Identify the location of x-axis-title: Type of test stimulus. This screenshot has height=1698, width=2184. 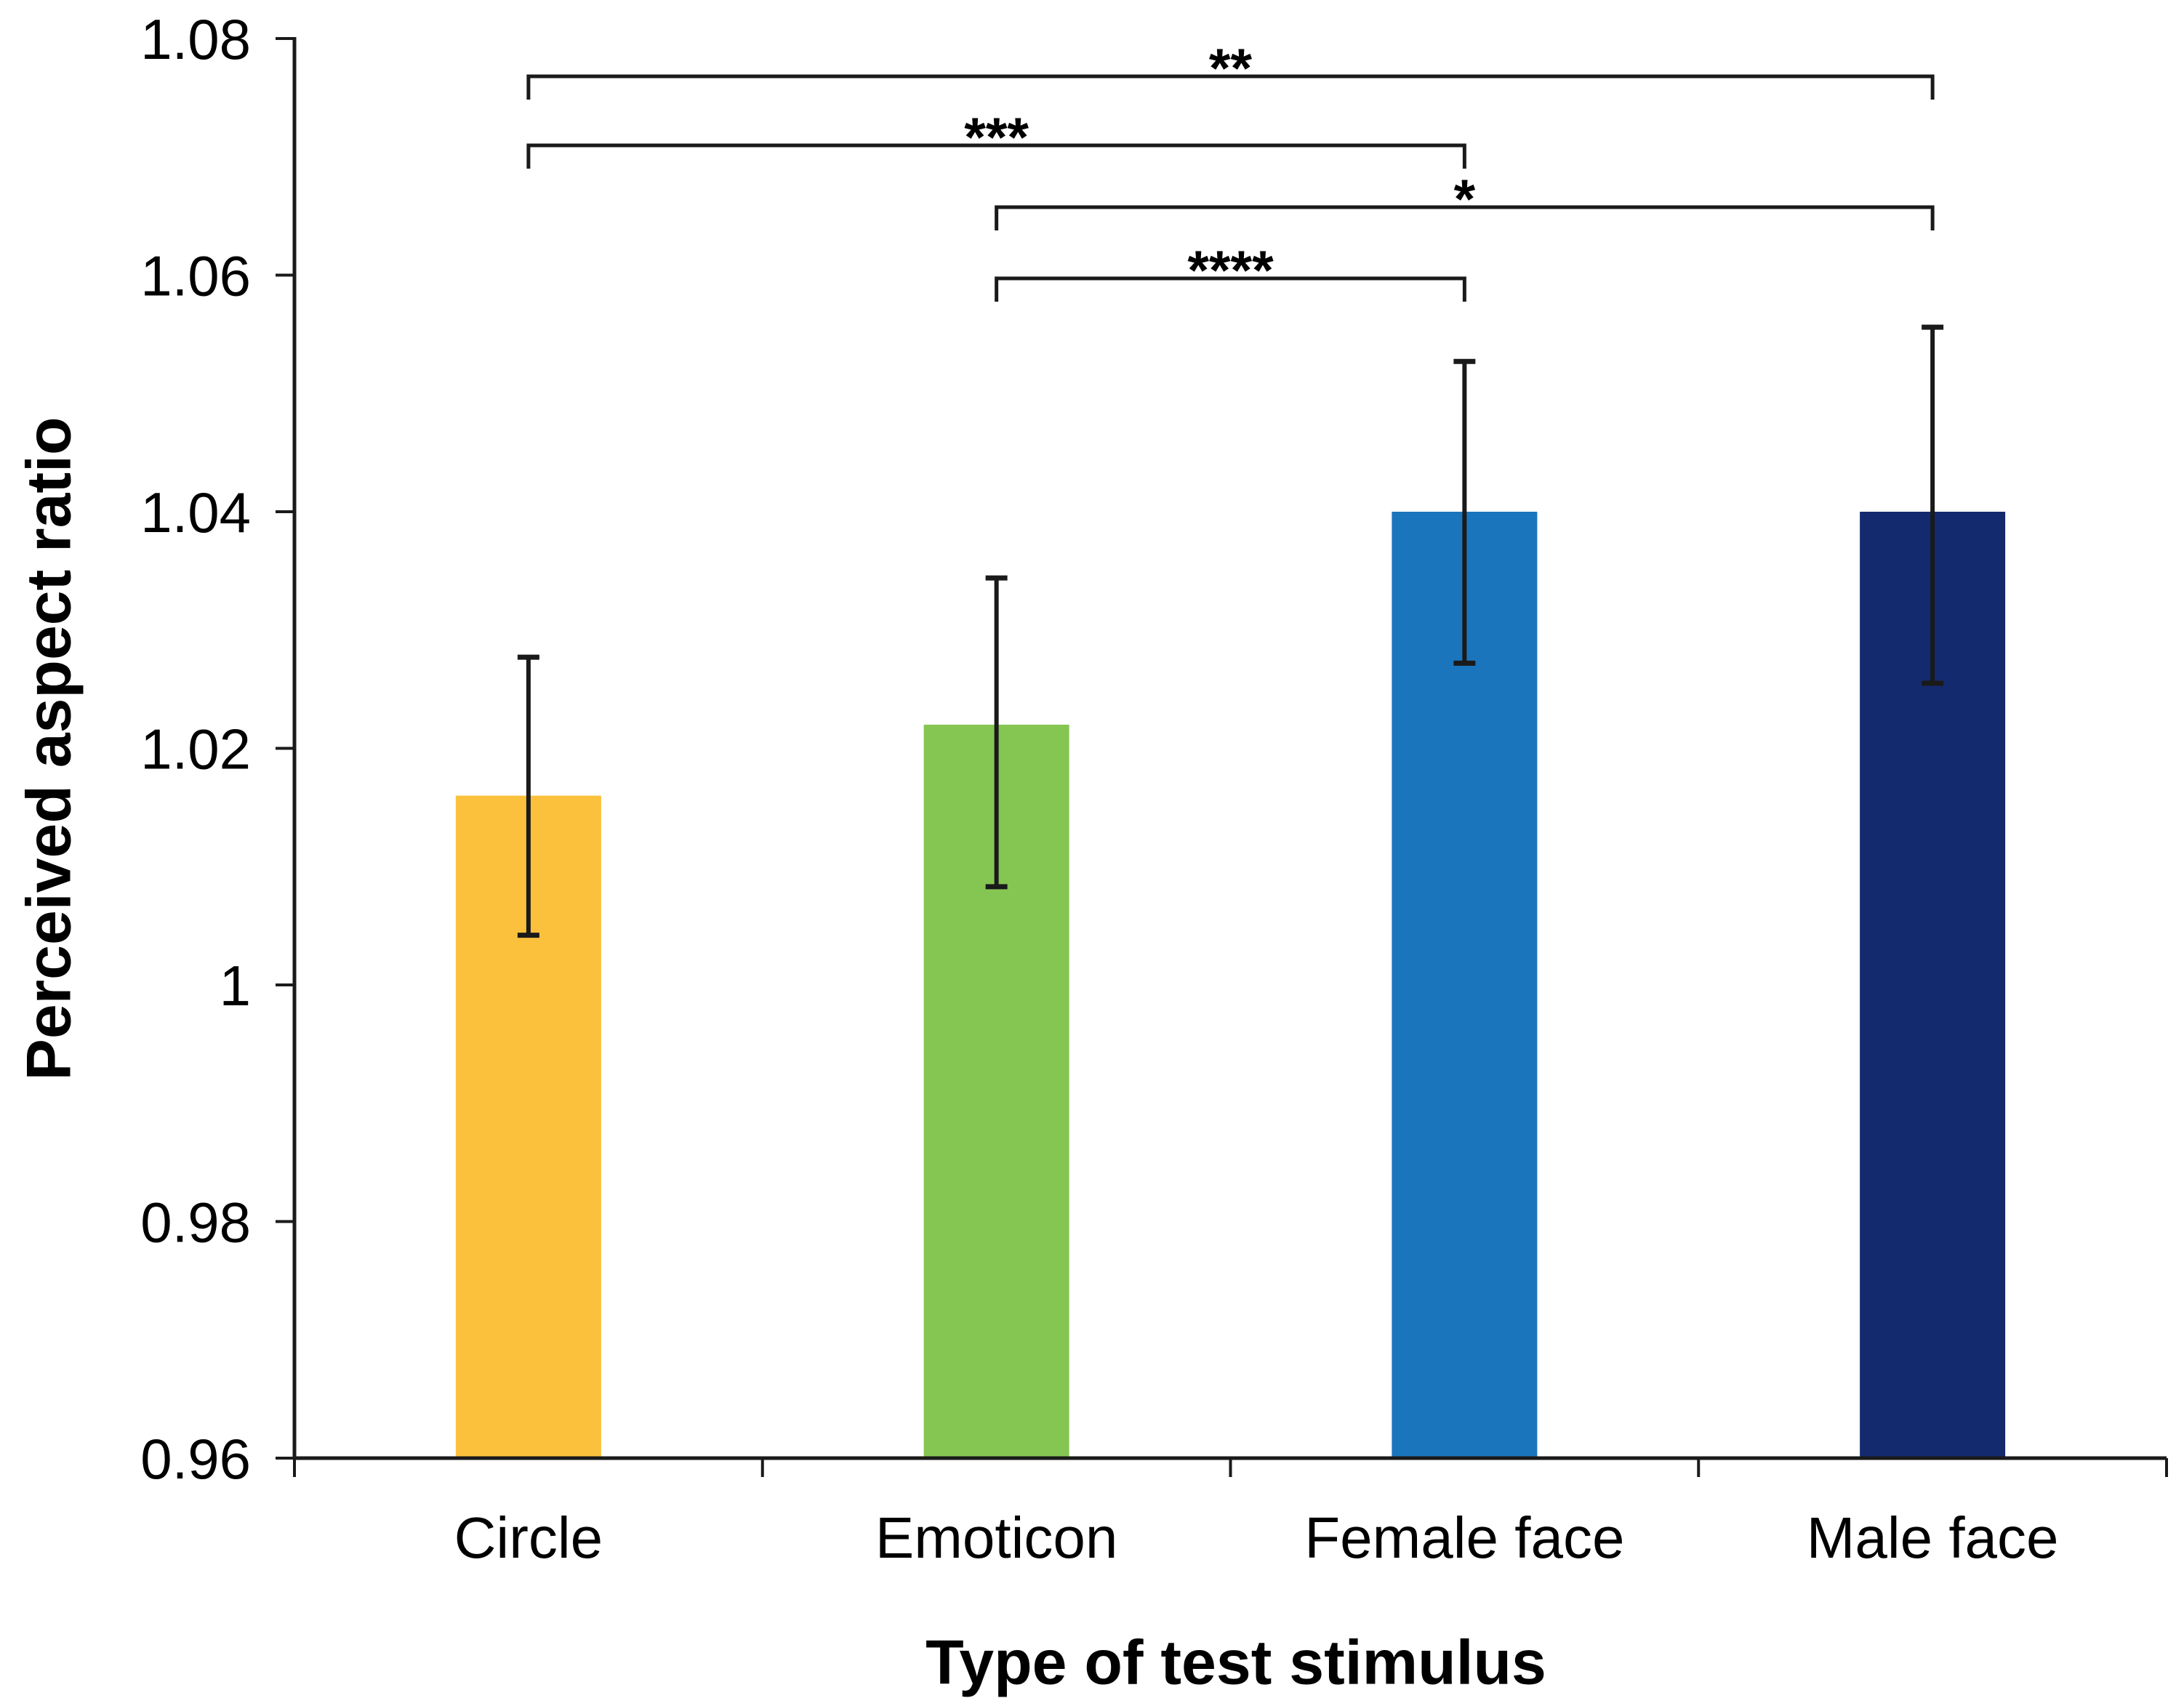
(1236, 1662).